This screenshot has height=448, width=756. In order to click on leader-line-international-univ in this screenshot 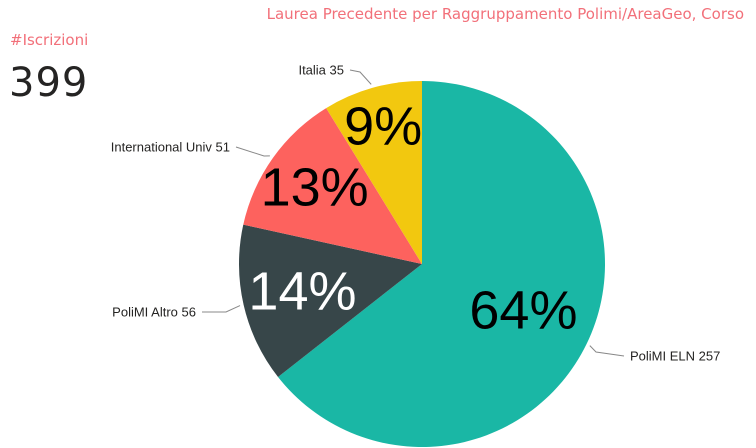, I will do `click(252, 151)`.